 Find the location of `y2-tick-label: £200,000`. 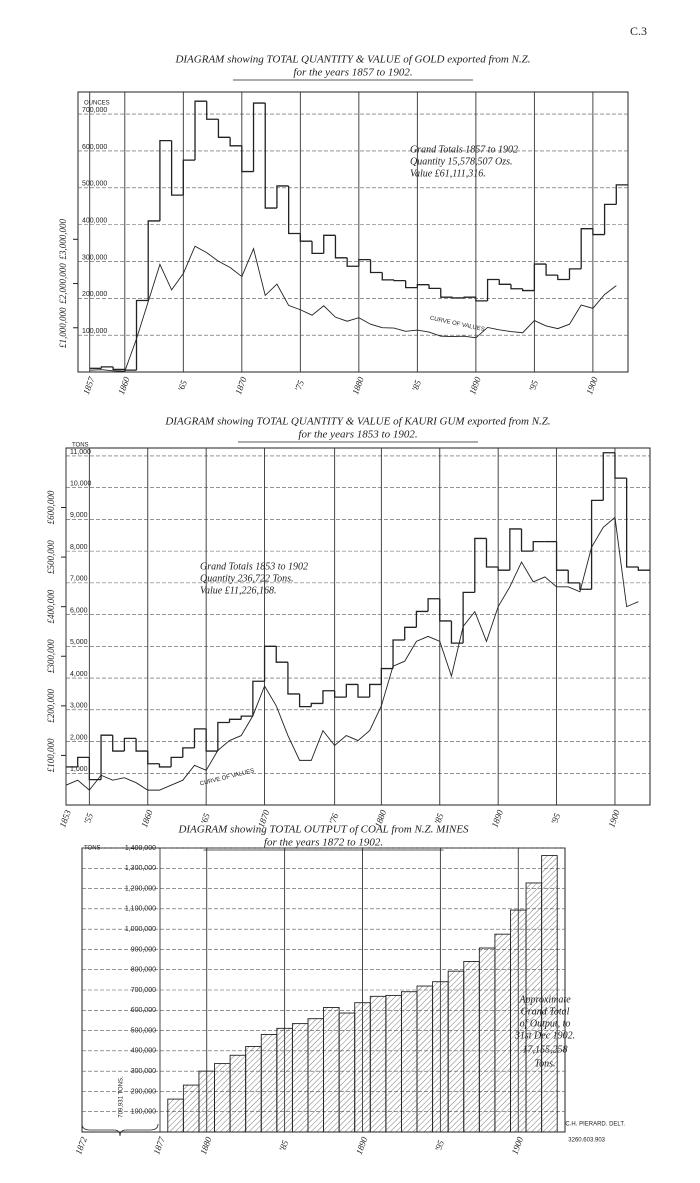

y2-tick-label: £200,000 is located at coordinates (51, 705).